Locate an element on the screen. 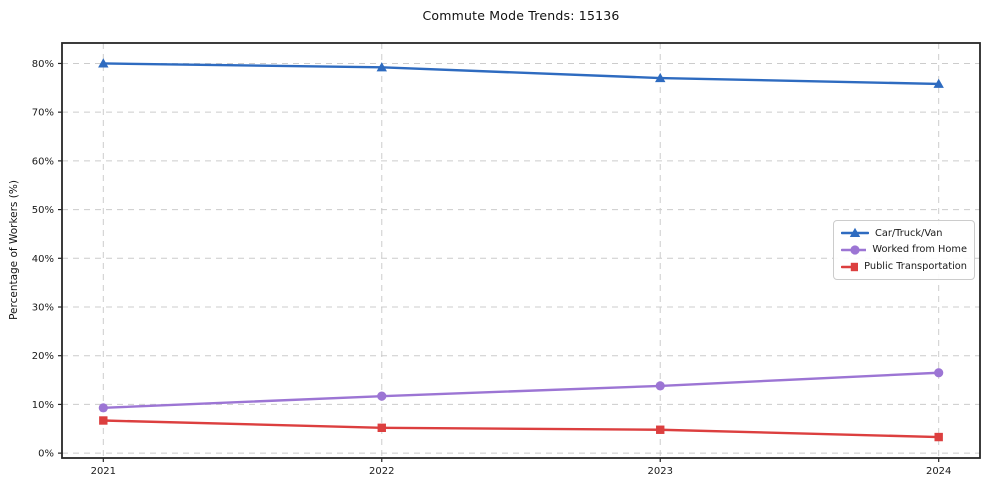 The width and height of the screenshot is (990, 490). y-tick-label: 0% is located at coordinates (46, 454).